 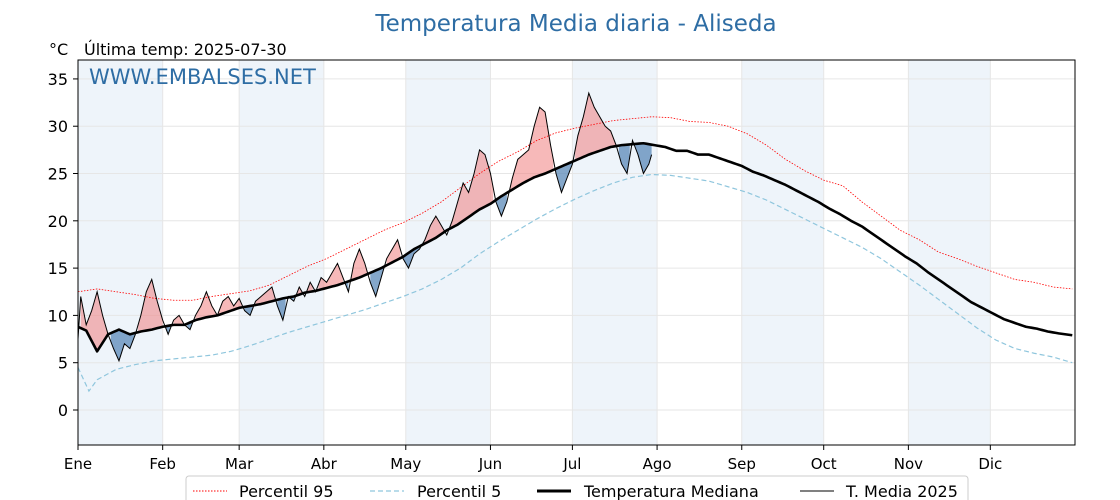 I want to click on x-tick-label: Ene, so click(x=78, y=464).